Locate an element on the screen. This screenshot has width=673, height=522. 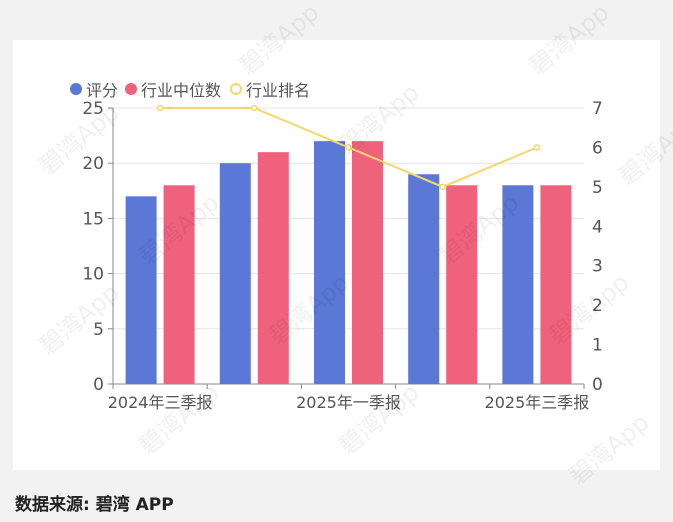
legend-score: 评分 is located at coordinates (94, 89).